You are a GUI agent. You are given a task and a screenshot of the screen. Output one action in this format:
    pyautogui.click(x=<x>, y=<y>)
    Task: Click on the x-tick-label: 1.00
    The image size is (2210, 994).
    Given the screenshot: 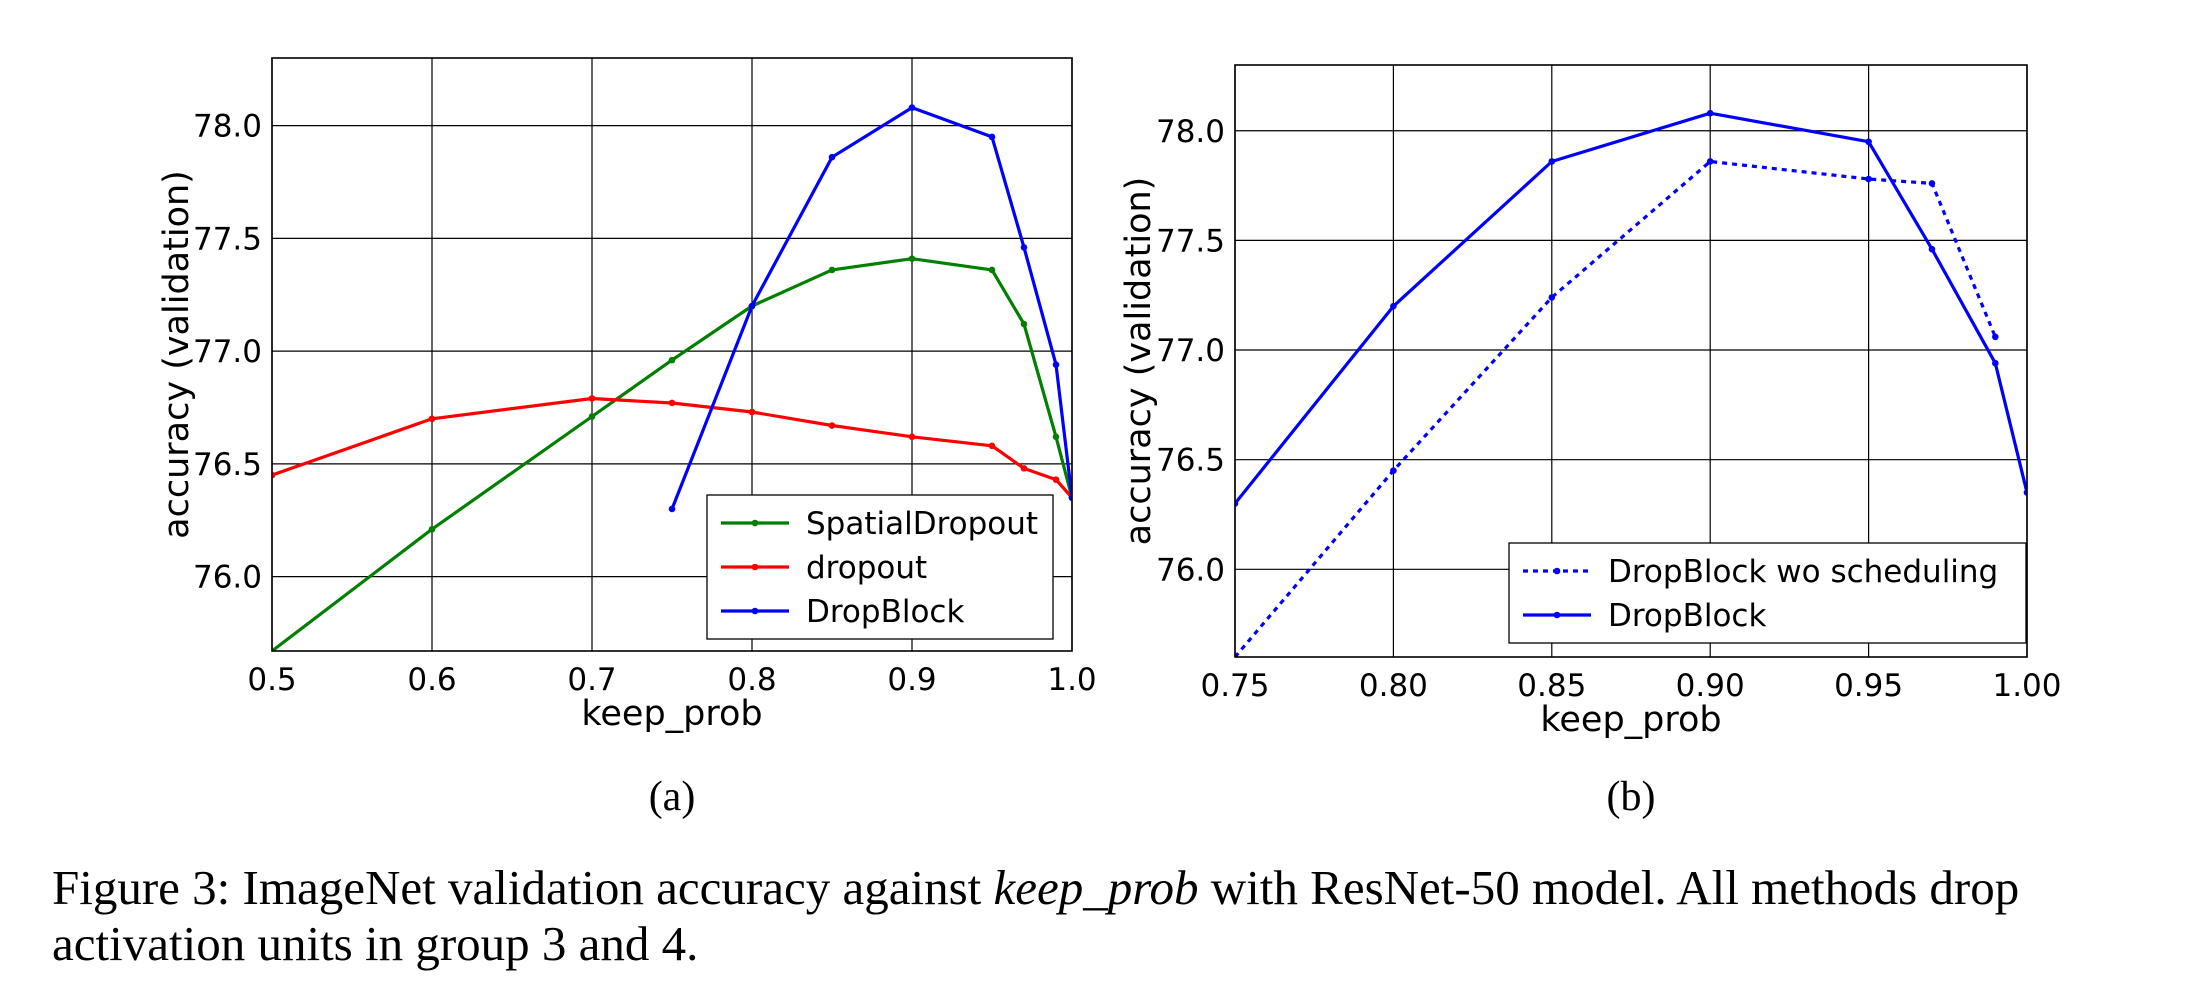 What is the action you would take?
    pyautogui.click(x=2026, y=686)
    